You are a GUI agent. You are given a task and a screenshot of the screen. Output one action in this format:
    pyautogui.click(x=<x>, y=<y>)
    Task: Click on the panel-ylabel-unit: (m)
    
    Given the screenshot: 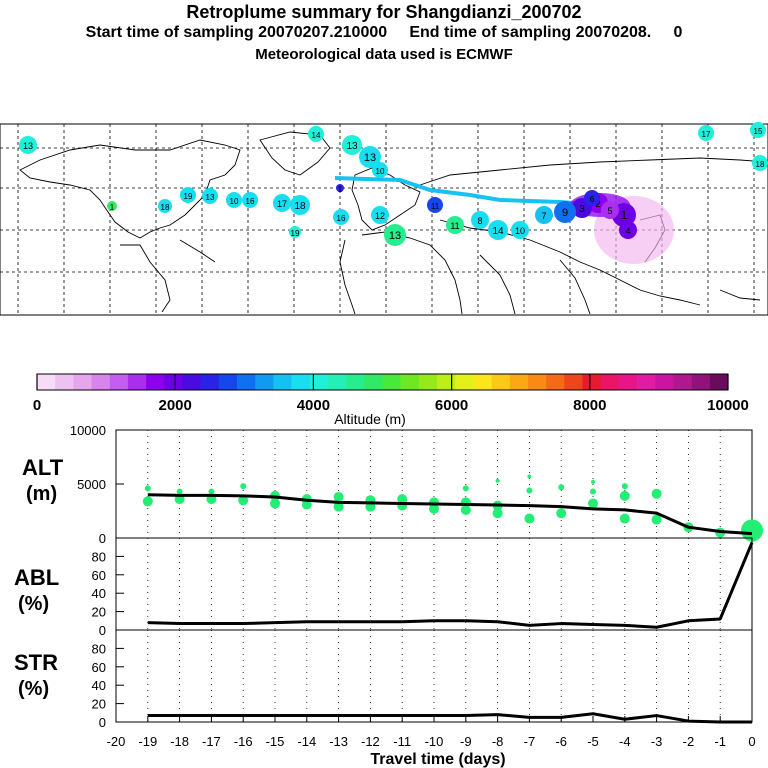 What is the action you would take?
    pyautogui.click(x=41, y=494)
    